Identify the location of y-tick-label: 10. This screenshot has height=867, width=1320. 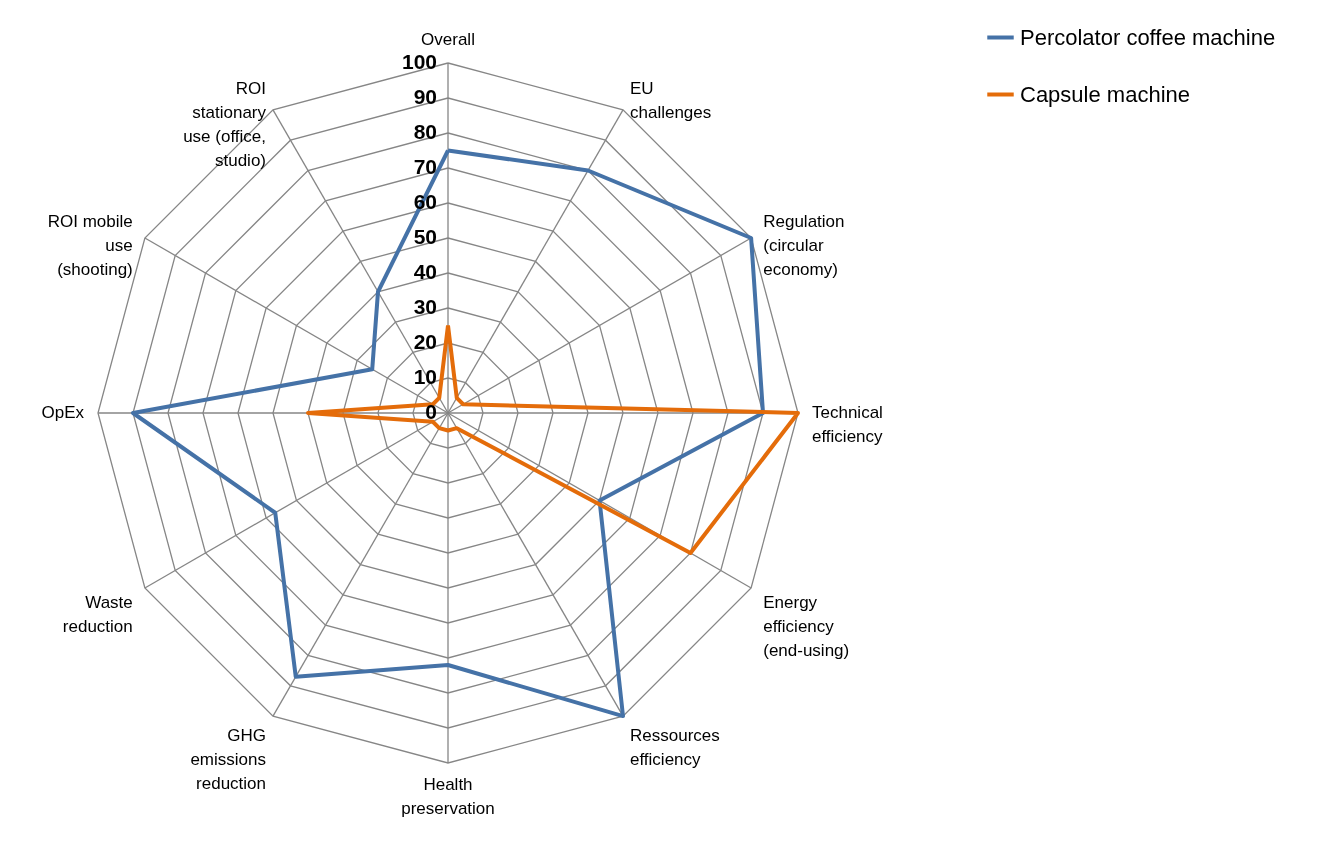
(425, 376).